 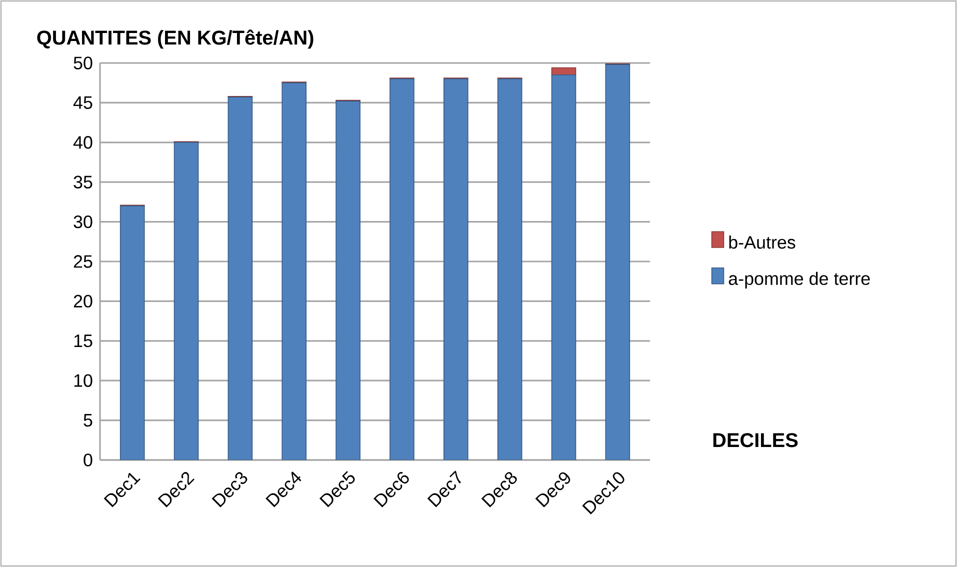 What do you see at coordinates (83, 380) in the screenshot?
I see `y-tick-label: 10` at bounding box center [83, 380].